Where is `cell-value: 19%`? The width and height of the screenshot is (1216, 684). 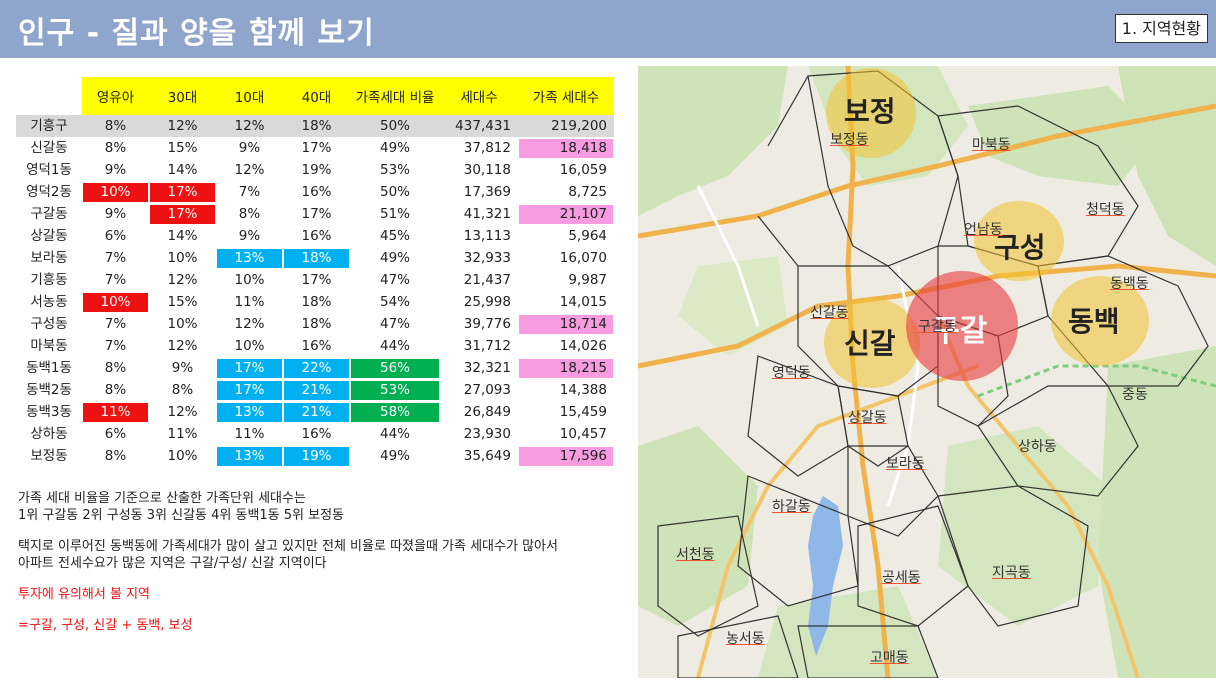
cell-value: 19% is located at coordinates (316, 456).